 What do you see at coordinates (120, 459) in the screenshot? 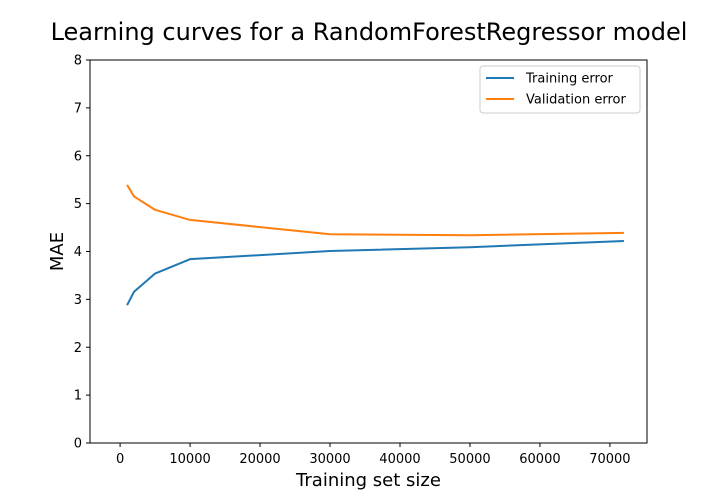
I see `x-tick-label: 0` at bounding box center [120, 459].